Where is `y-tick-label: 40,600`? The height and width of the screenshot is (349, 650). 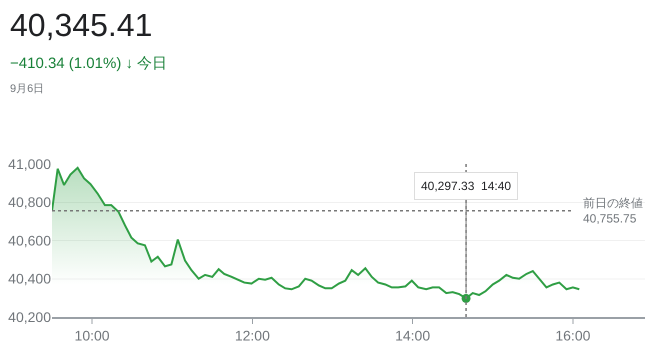 y-tick-label: 40,600 is located at coordinates (30, 240).